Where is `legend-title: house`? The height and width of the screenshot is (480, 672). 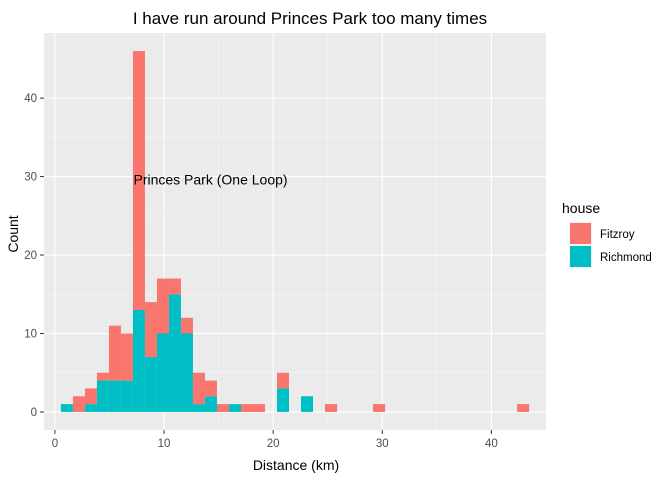
legend-title: house is located at coordinates (581, 208).